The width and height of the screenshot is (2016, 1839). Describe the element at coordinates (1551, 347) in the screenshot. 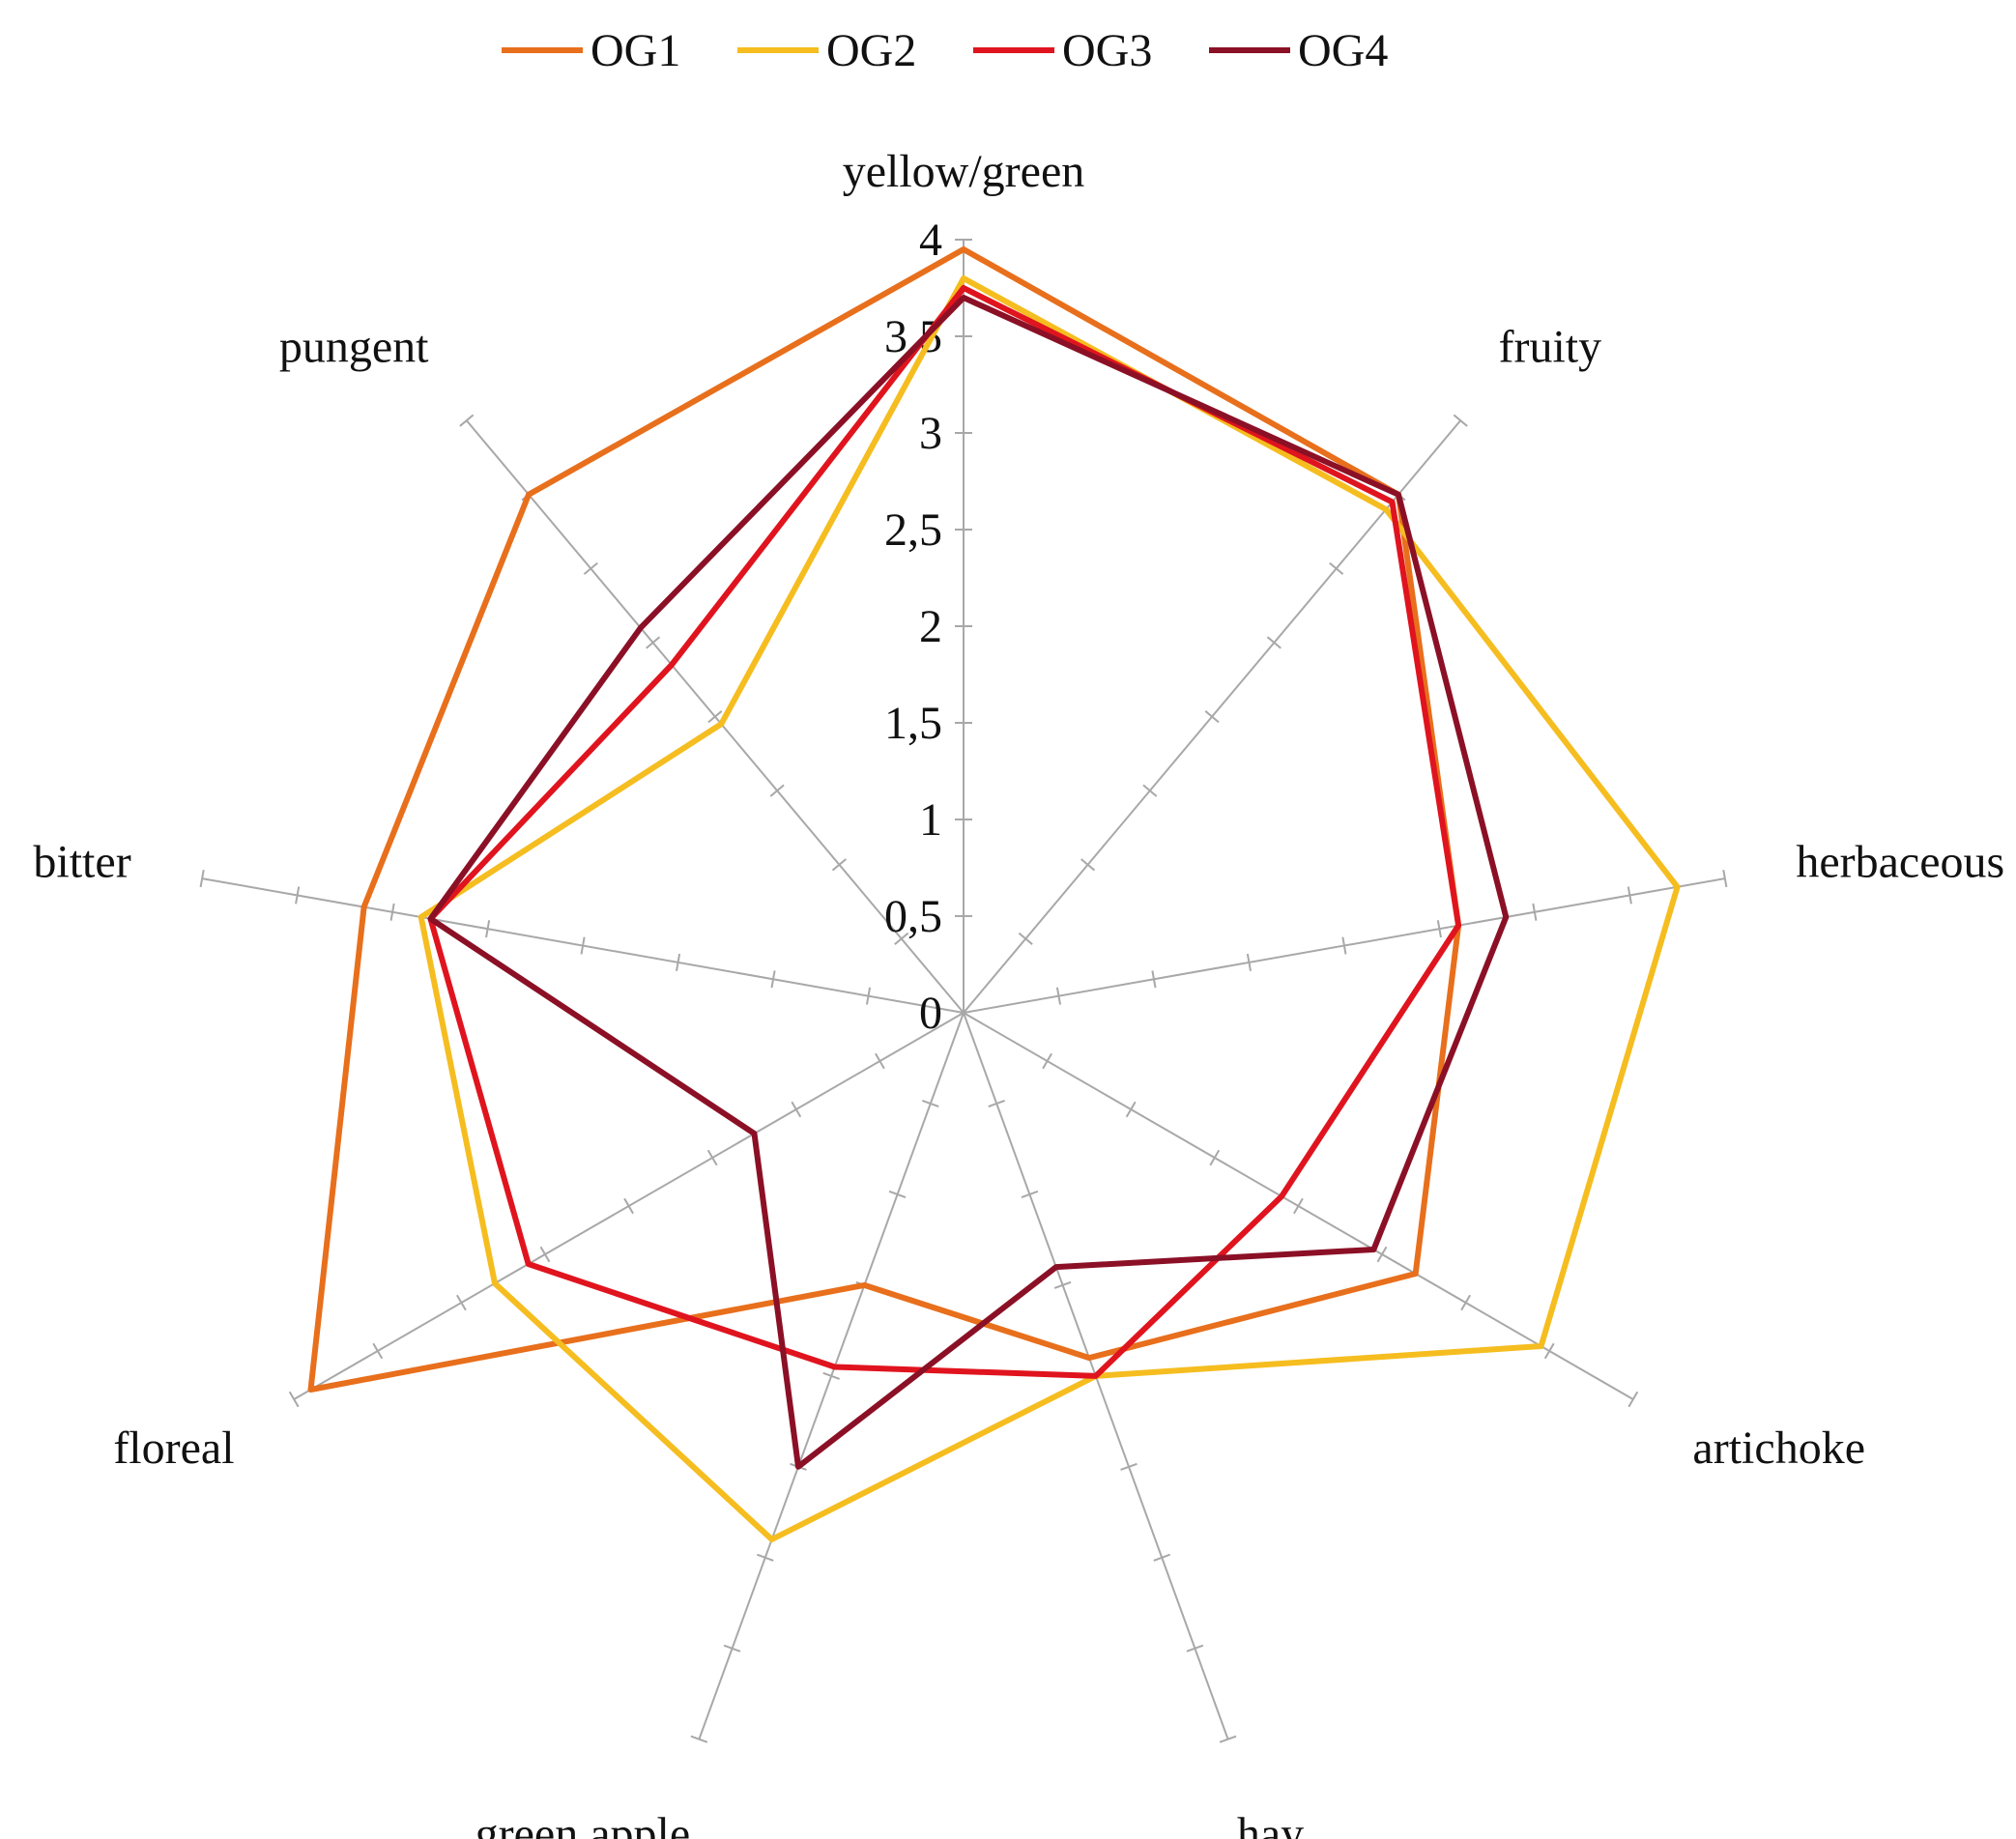

I see `axis-label-fruity: fruity` at that location.